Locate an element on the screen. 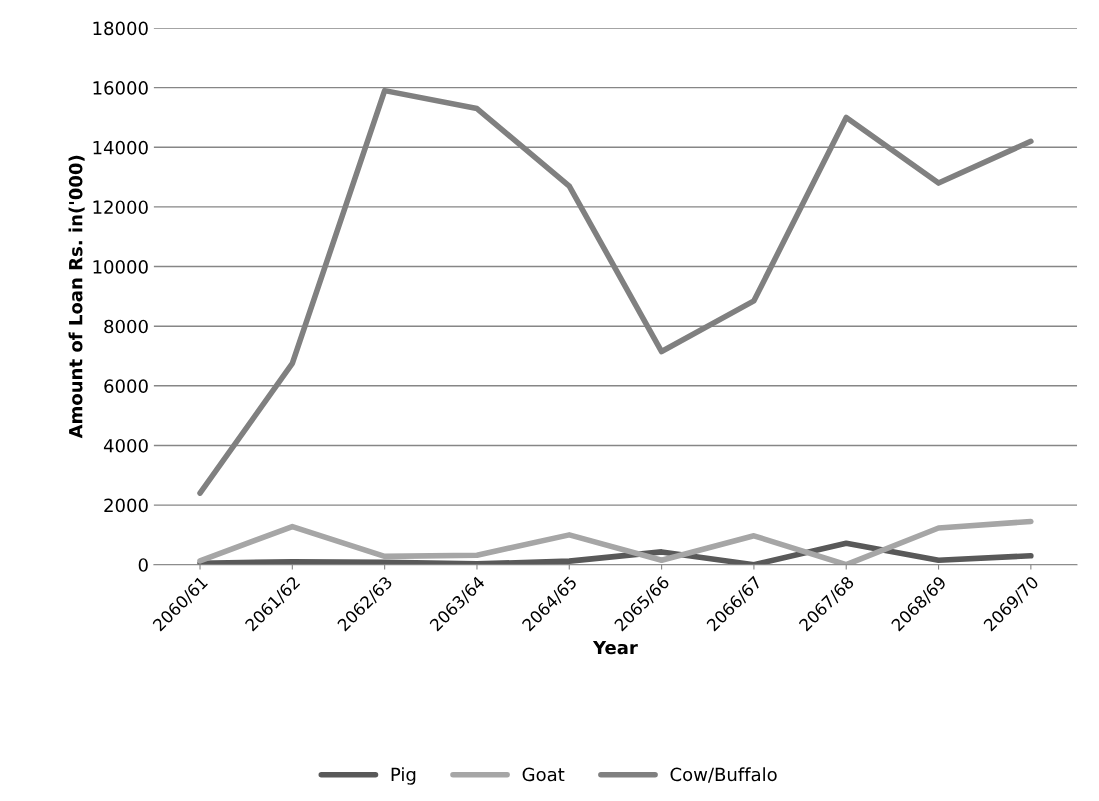  y-tick-label: 8000 is located at coordinates (126, 326).